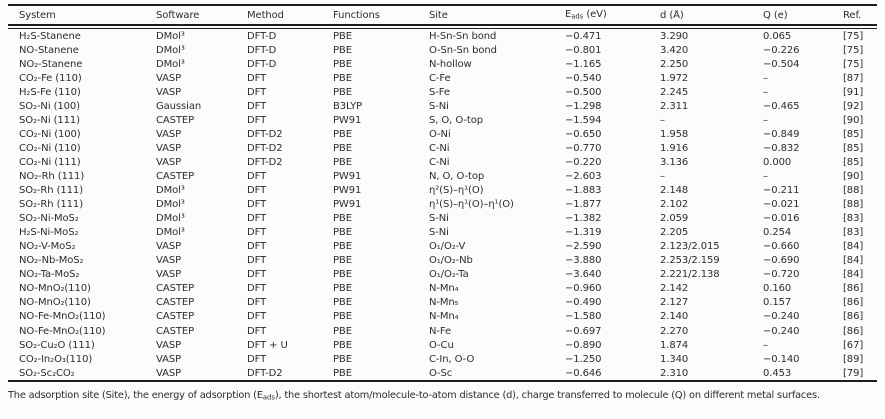 This screenshot has width=885, height=419. Describe the element at coordinates (674, 359) in the screenshot. I see `cell-distance: 1.340` at that location.